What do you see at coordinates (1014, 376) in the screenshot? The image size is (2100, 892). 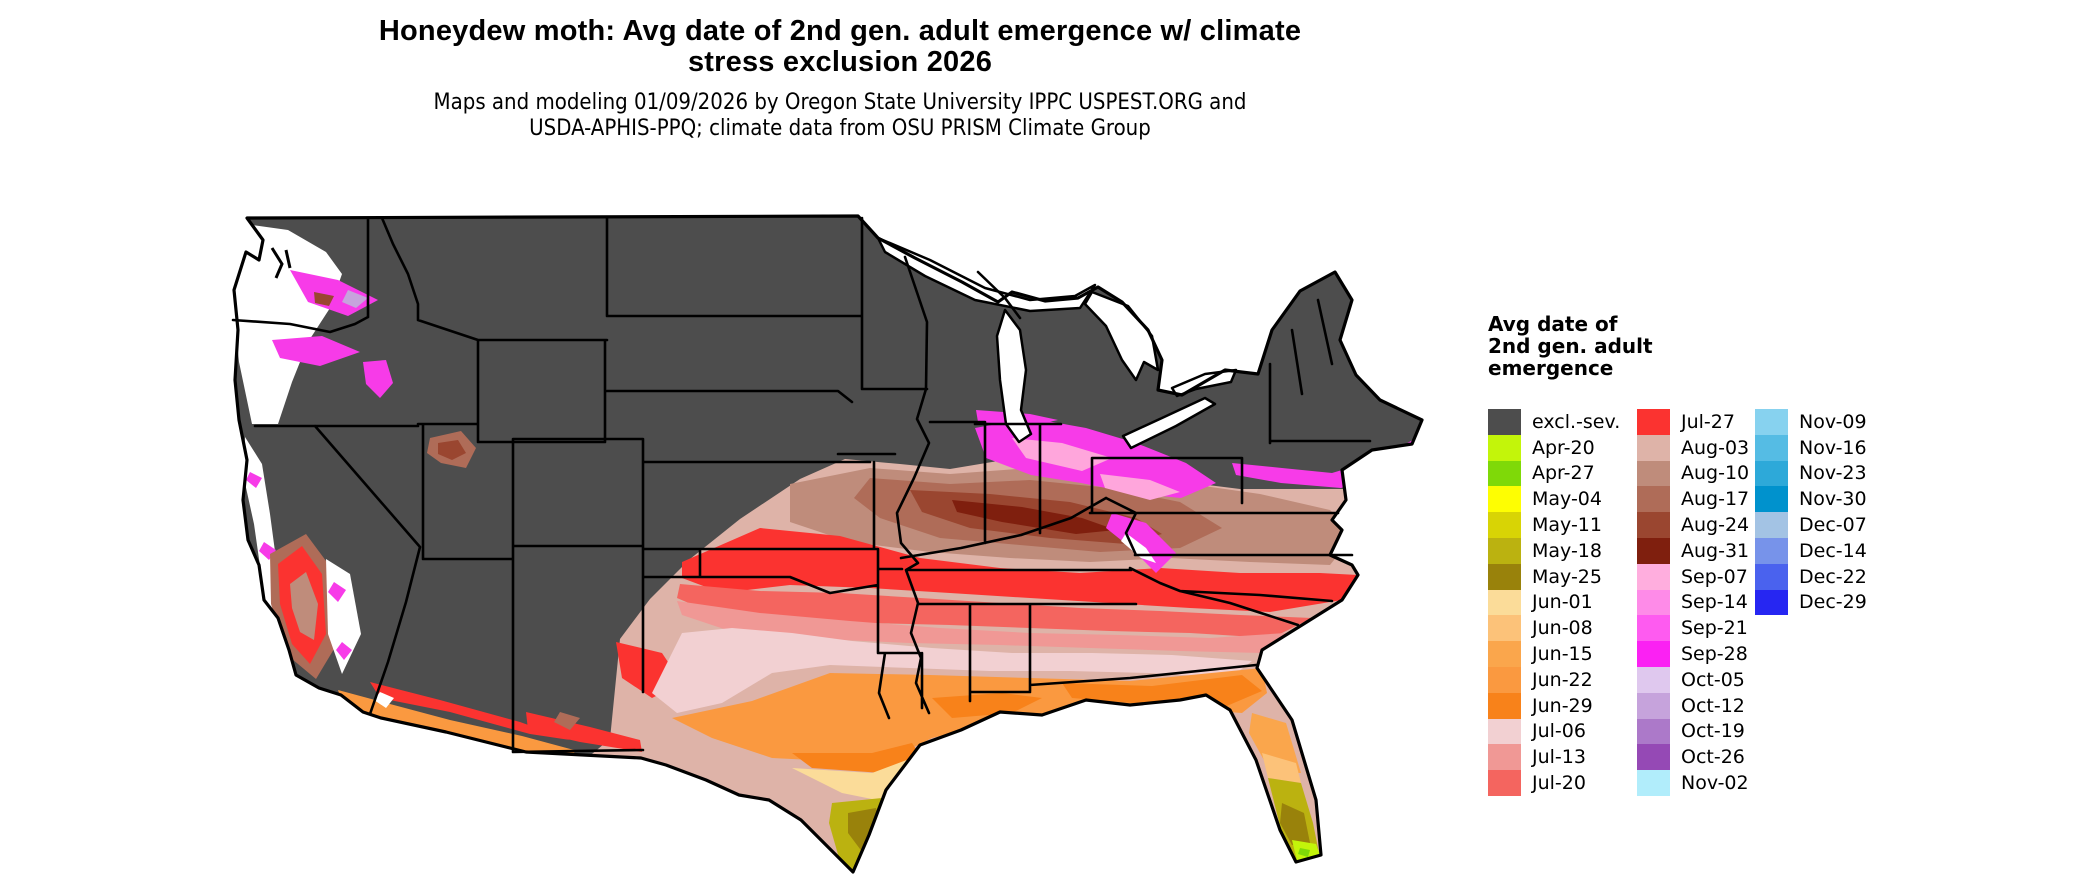 I see `lake-michigan` at bounding box center [1014, 376].